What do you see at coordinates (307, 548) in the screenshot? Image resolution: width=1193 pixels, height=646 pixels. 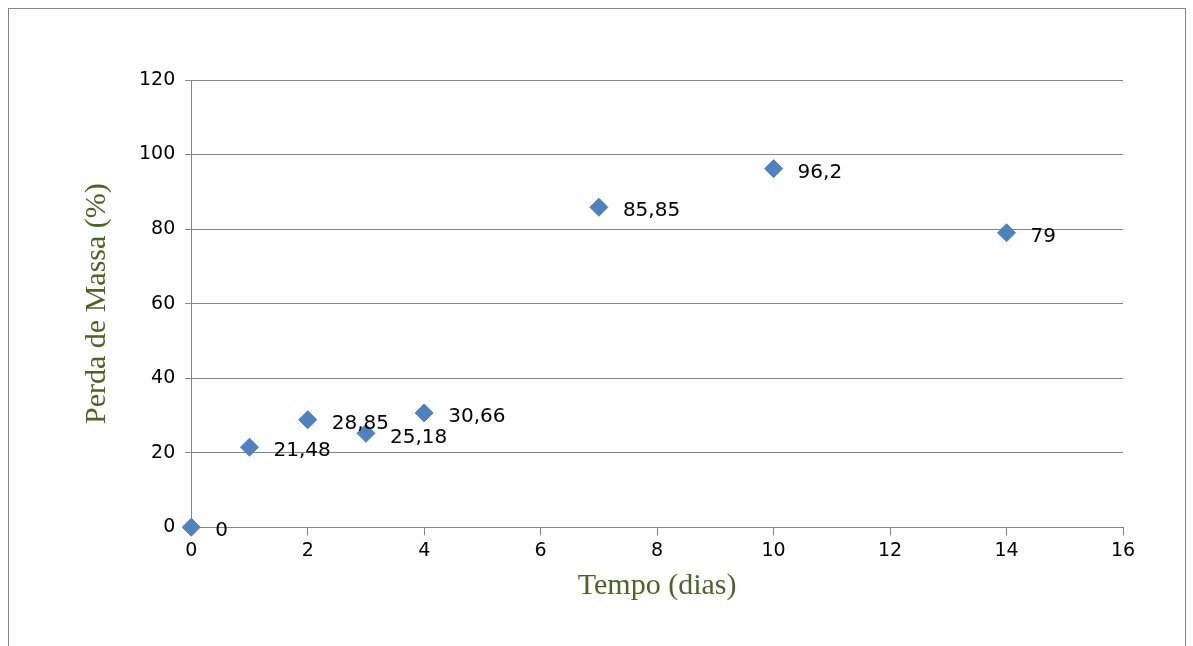 I see `x-tick-label: 2` at bounding box center [307, 548].